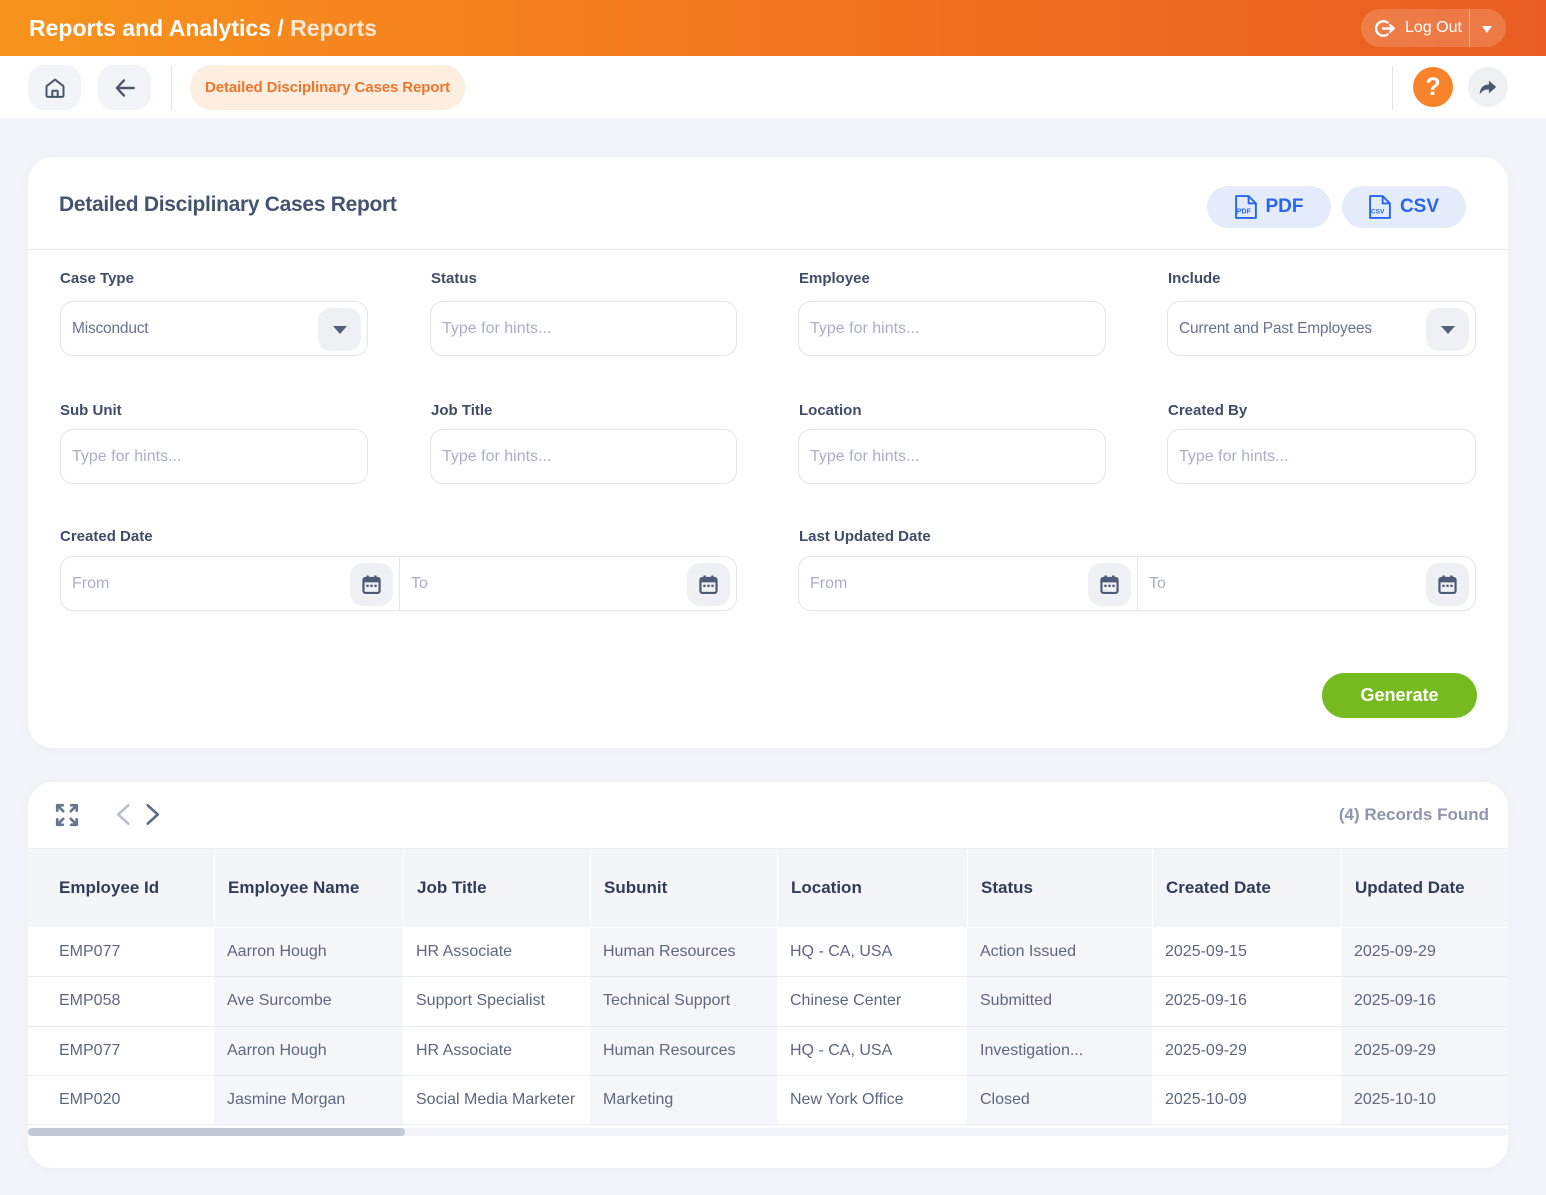 This screenshot has width=1546, height=1195. What do you see at coordinates (1243, 212) in the screenshot?
I see `svg-text: PDF` at bounding box center [1243, 212].